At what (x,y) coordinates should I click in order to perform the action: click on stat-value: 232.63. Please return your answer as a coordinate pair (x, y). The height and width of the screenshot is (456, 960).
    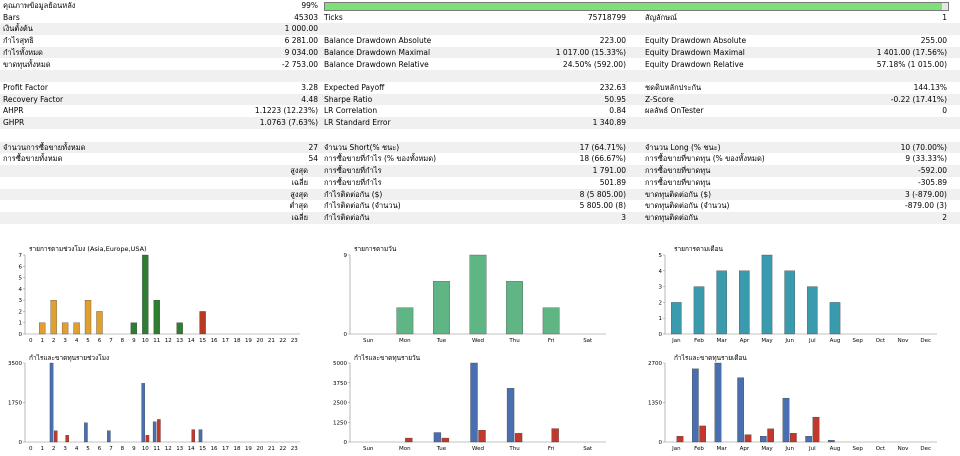
    Looking at the image, I should click on (612, 87).